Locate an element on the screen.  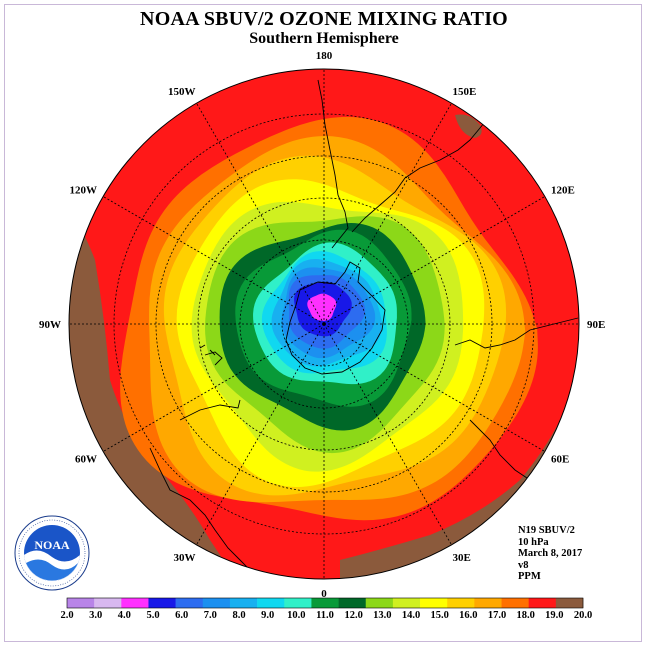
colorbar-label-11-0: 11.0 is located at coordinates (325, 615).